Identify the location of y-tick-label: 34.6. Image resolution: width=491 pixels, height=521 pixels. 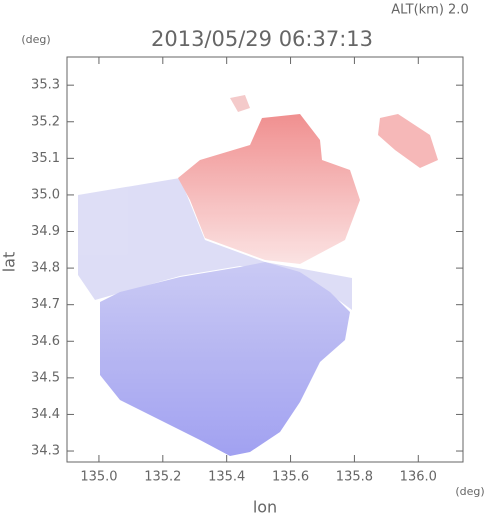
(45, 341).